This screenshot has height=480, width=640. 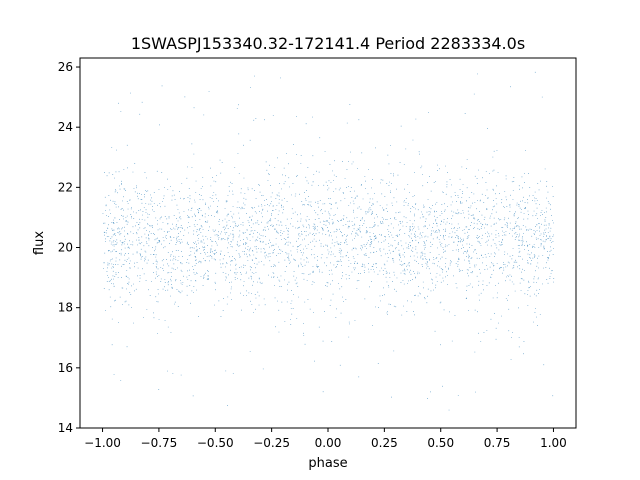 I want to click on x-tick-label: −0.75, so click(x=159, y=443).